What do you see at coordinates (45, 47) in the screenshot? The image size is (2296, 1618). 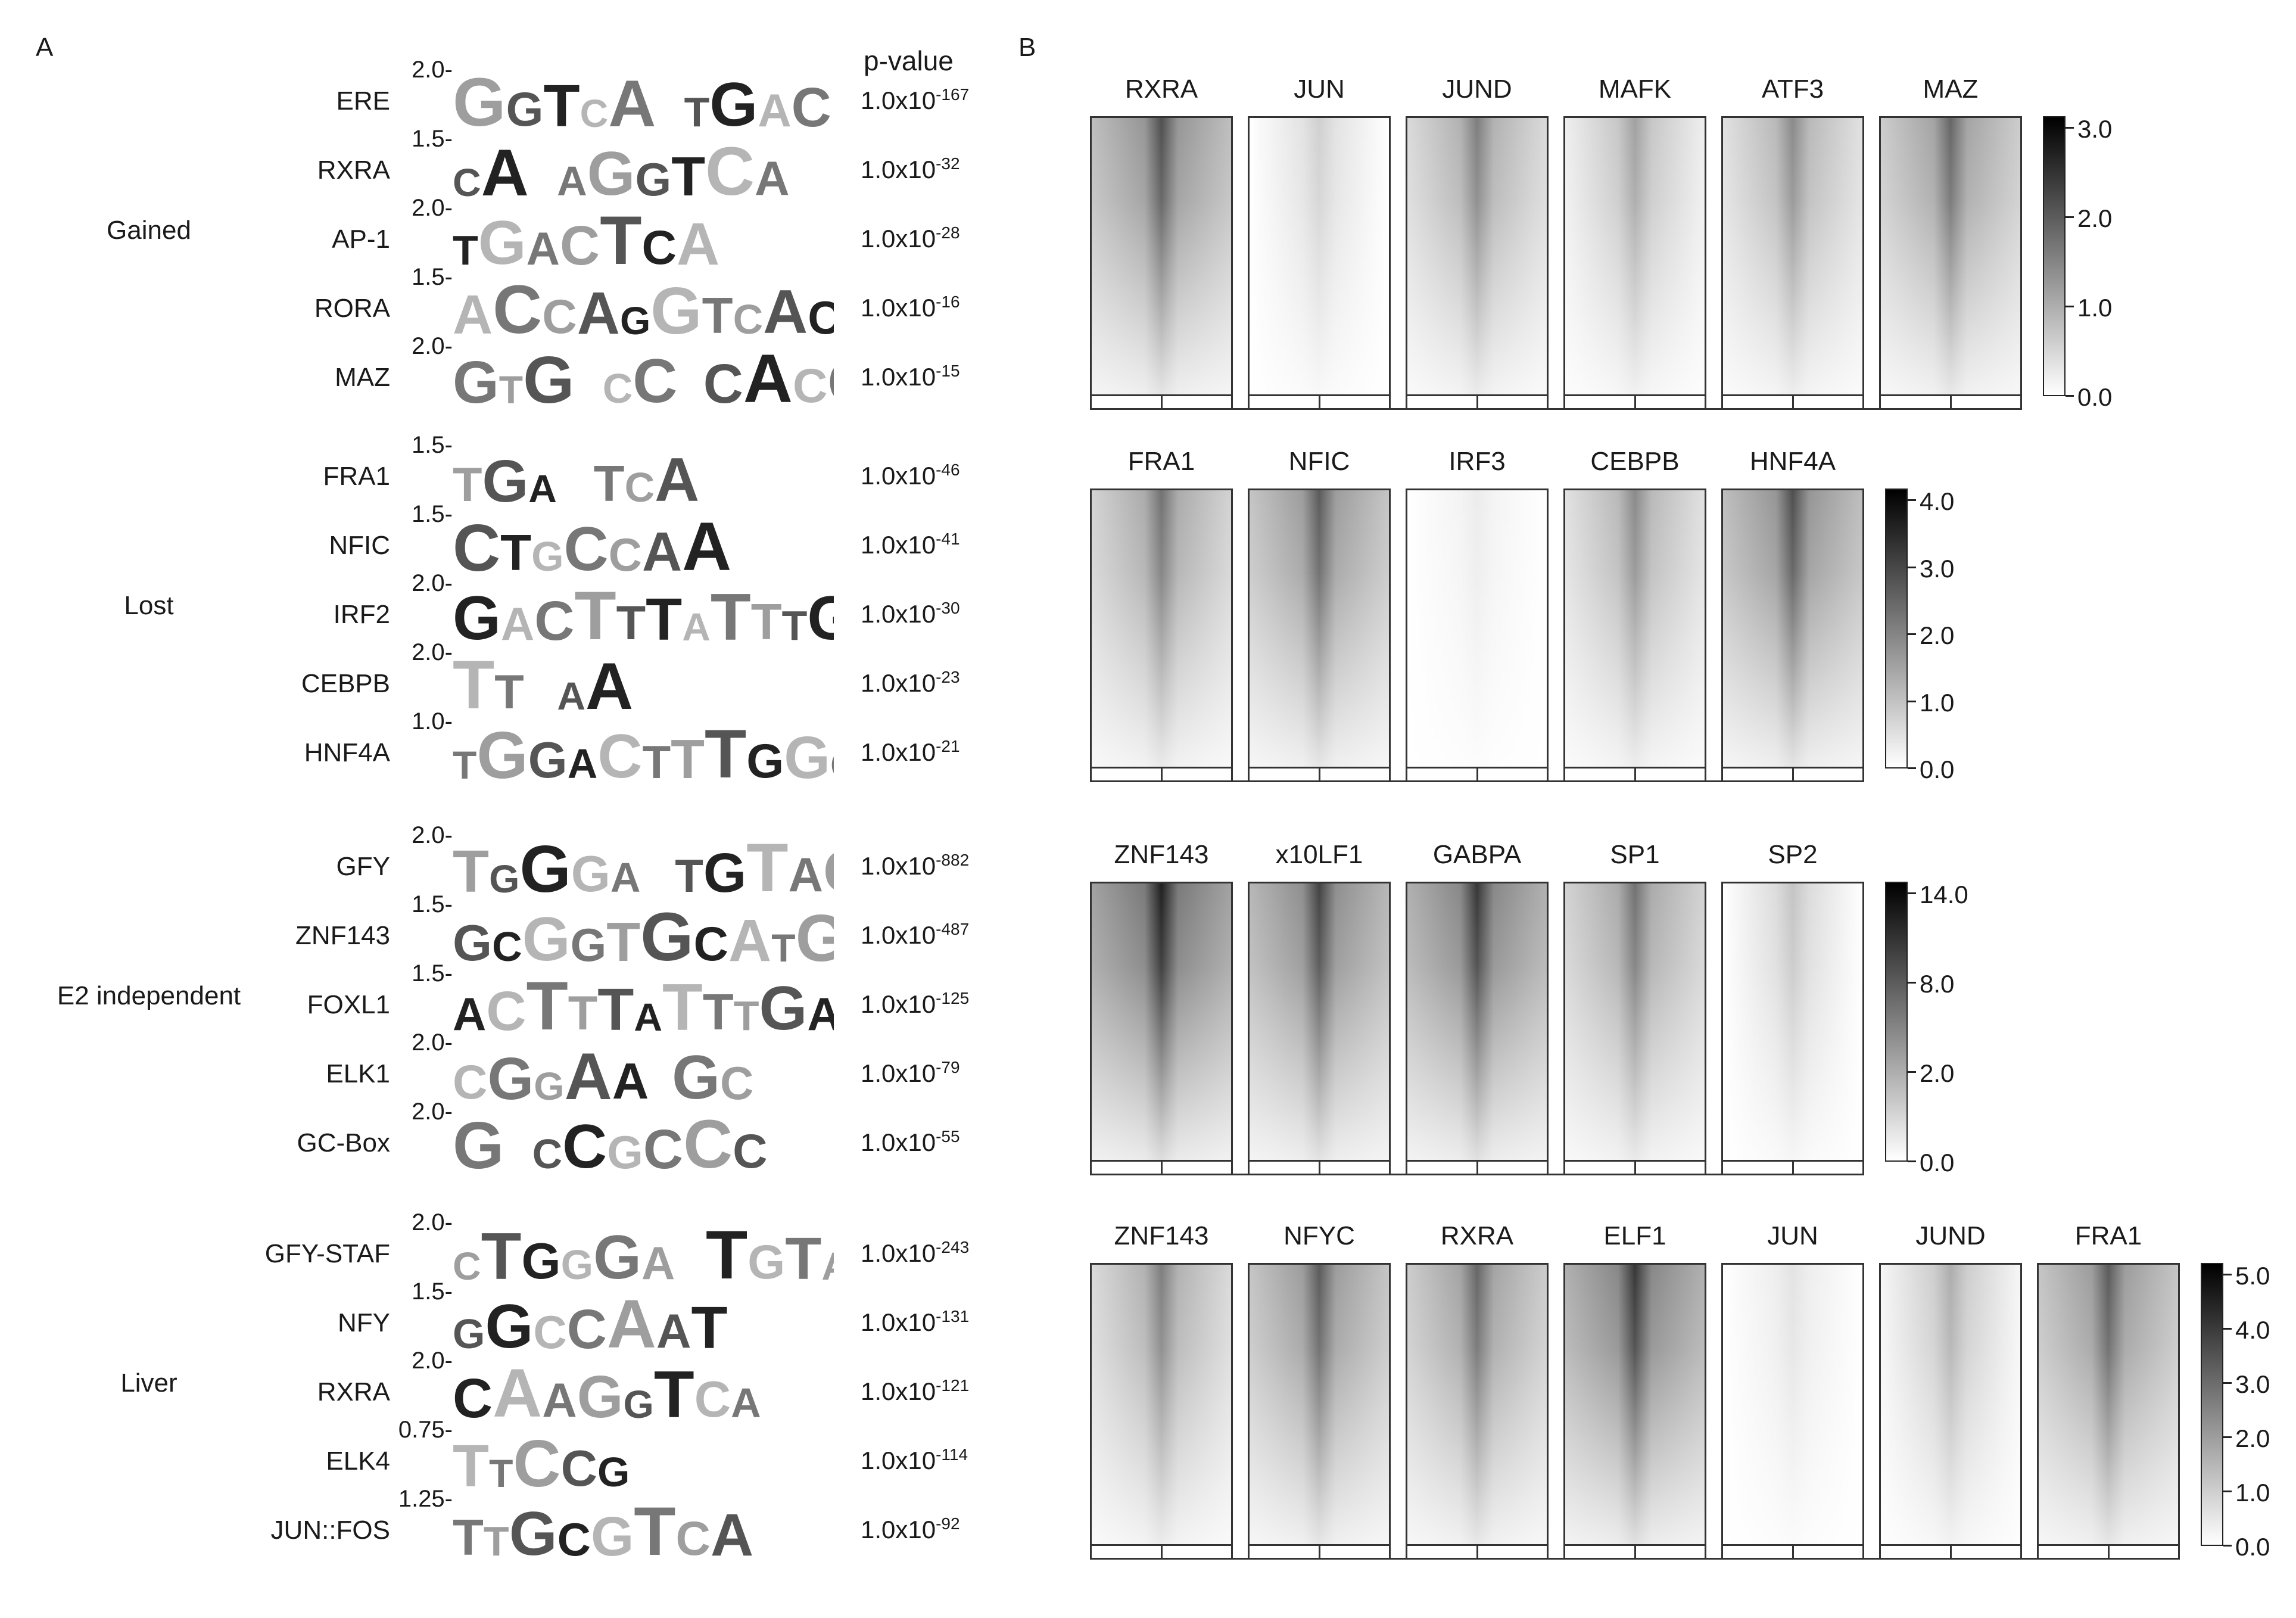 I see `panel-letter-a: A` at bounding box center [45, 47].